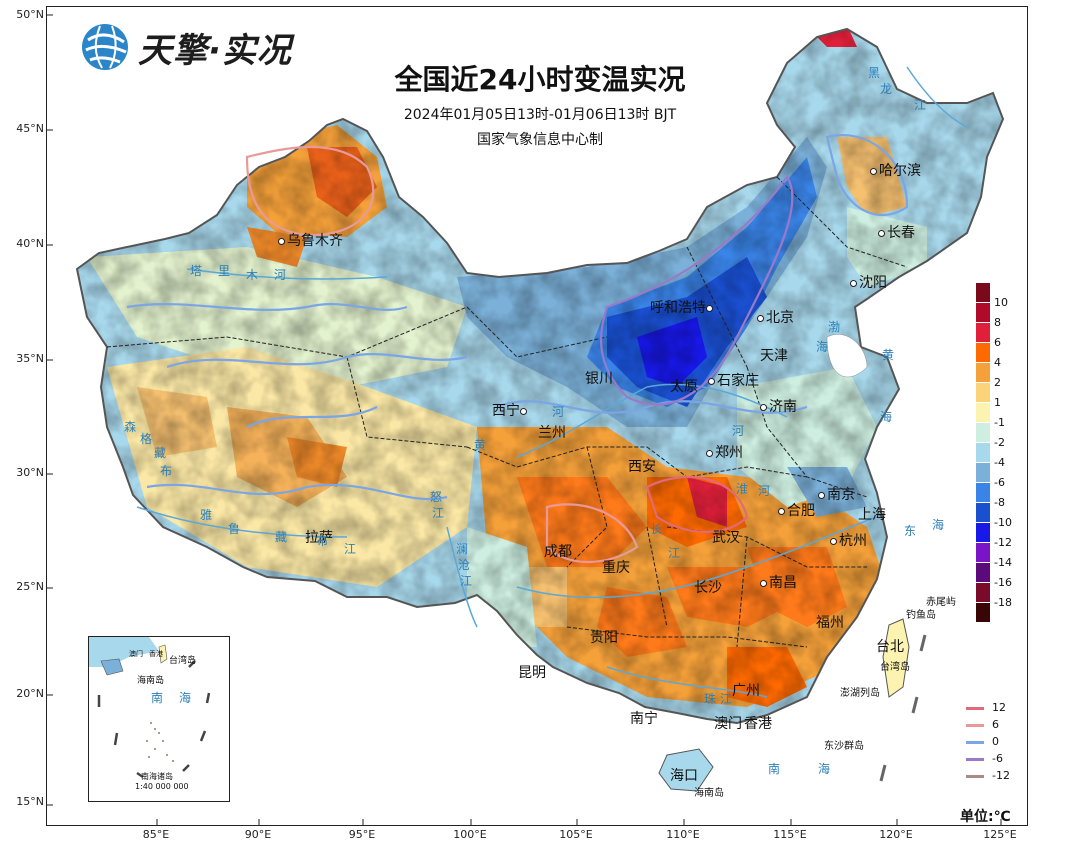  I want to click on lat-label-35: 35°N, so click(30, 358).